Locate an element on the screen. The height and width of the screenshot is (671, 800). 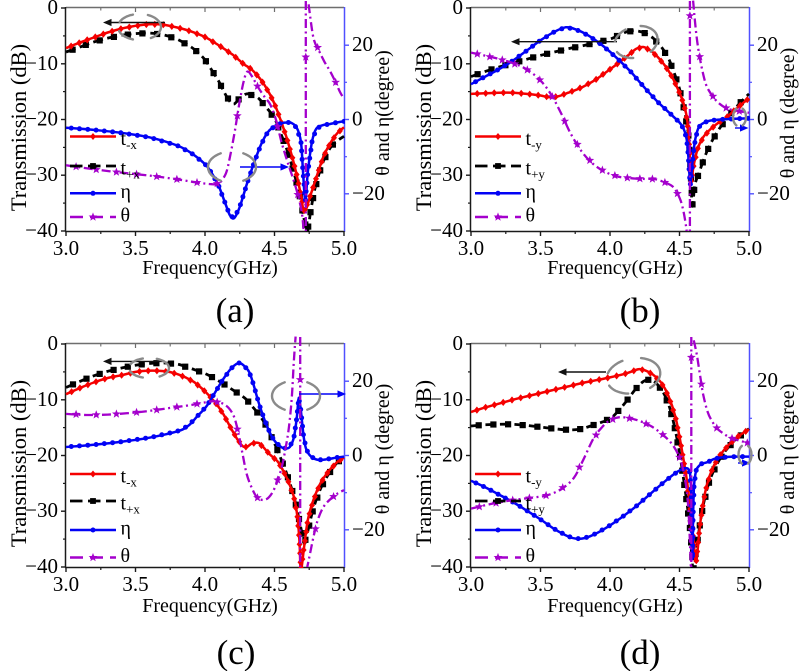
svg-text: θ and η(degree) is located at coordinates (383, 113).